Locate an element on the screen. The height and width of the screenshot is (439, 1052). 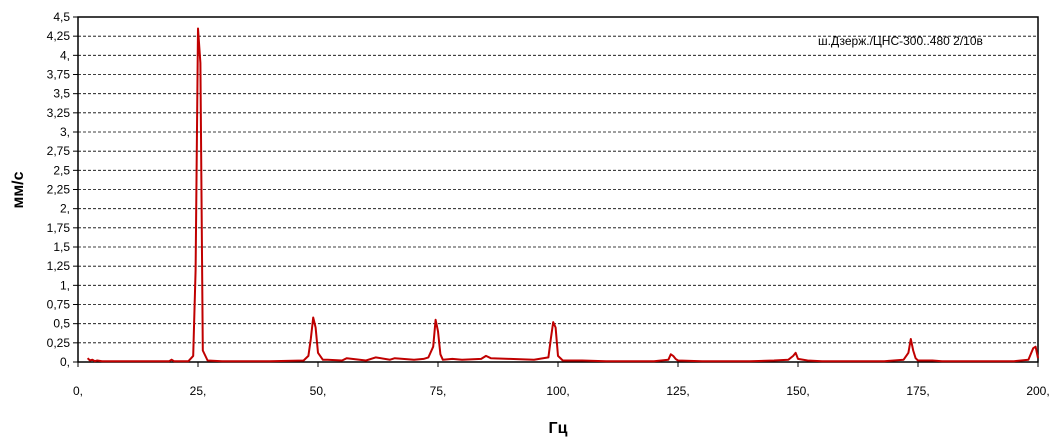
x-tick-label: 25, is located at coordinates (198, 391).